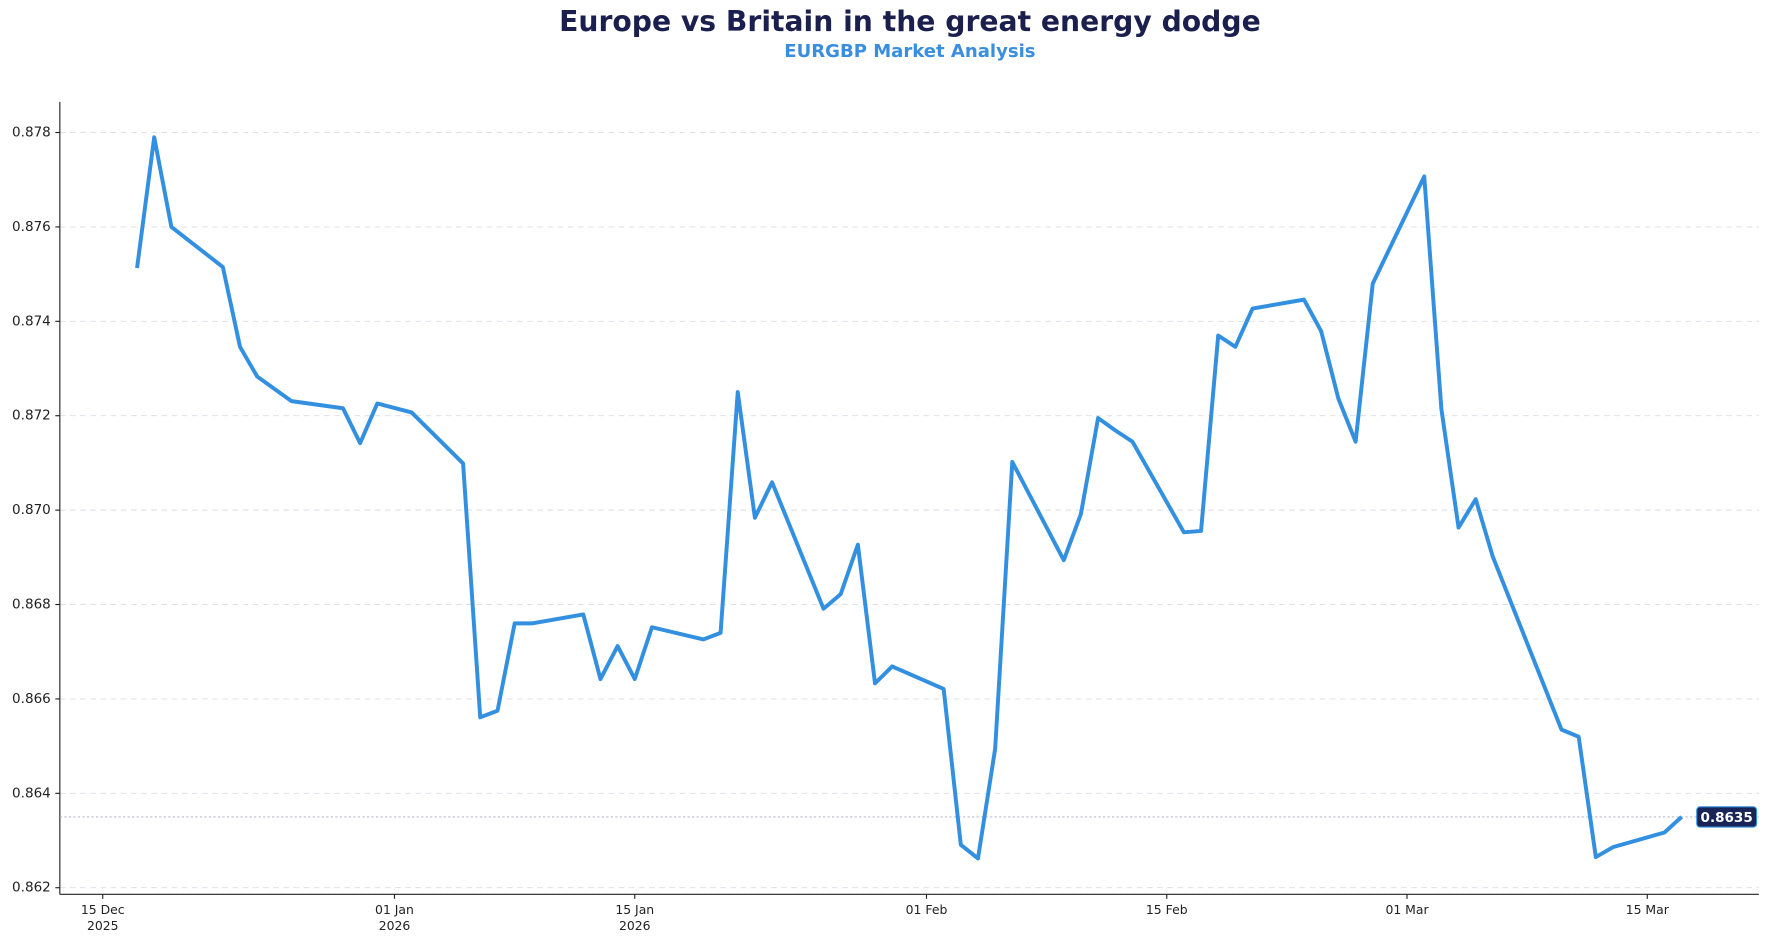 Image resolution: width=1769 pixels, height=942 pixels. What do you see at coordinates (31, 321) in the screenshot?
I see `y-tick-label: 0.874` at bounding box center [31, 321].